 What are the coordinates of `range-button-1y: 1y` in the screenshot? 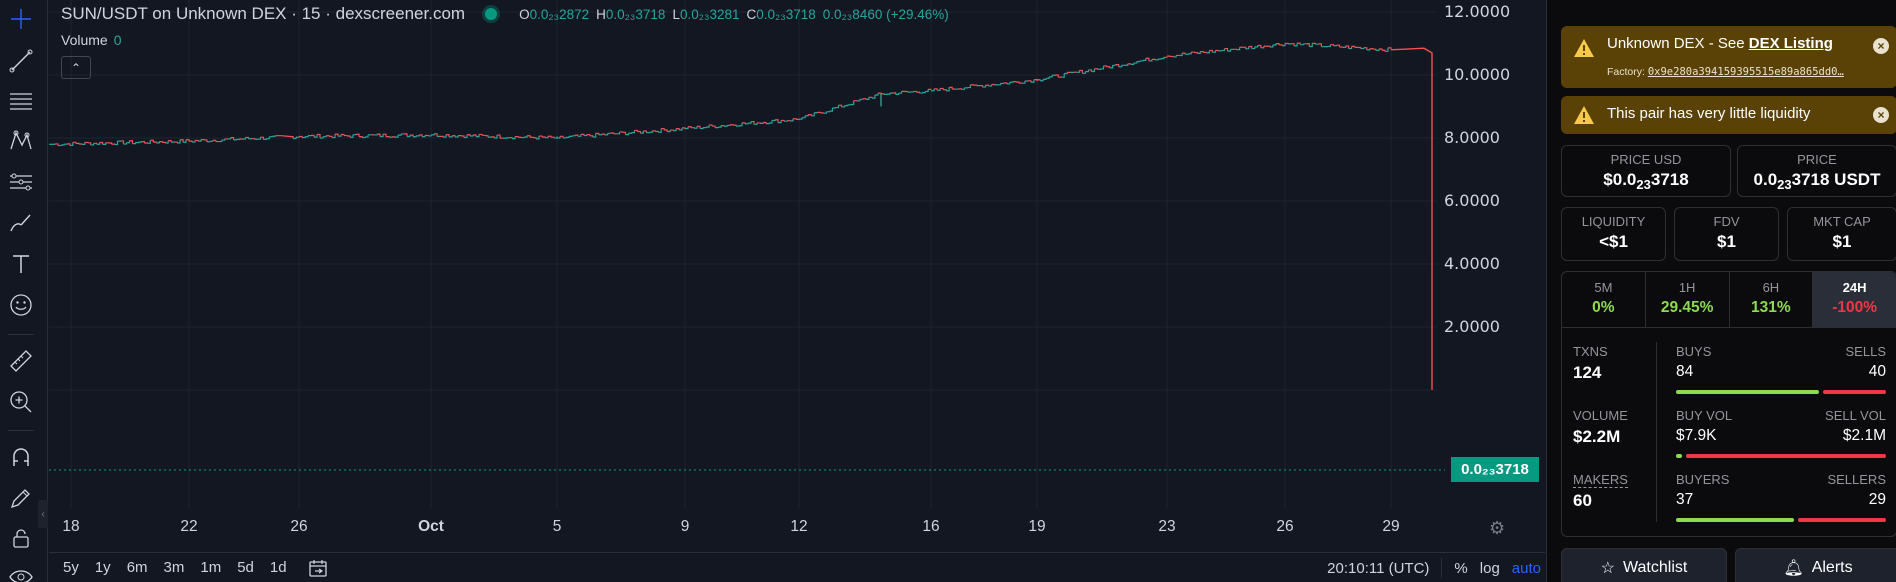 It's located at (102, 567).